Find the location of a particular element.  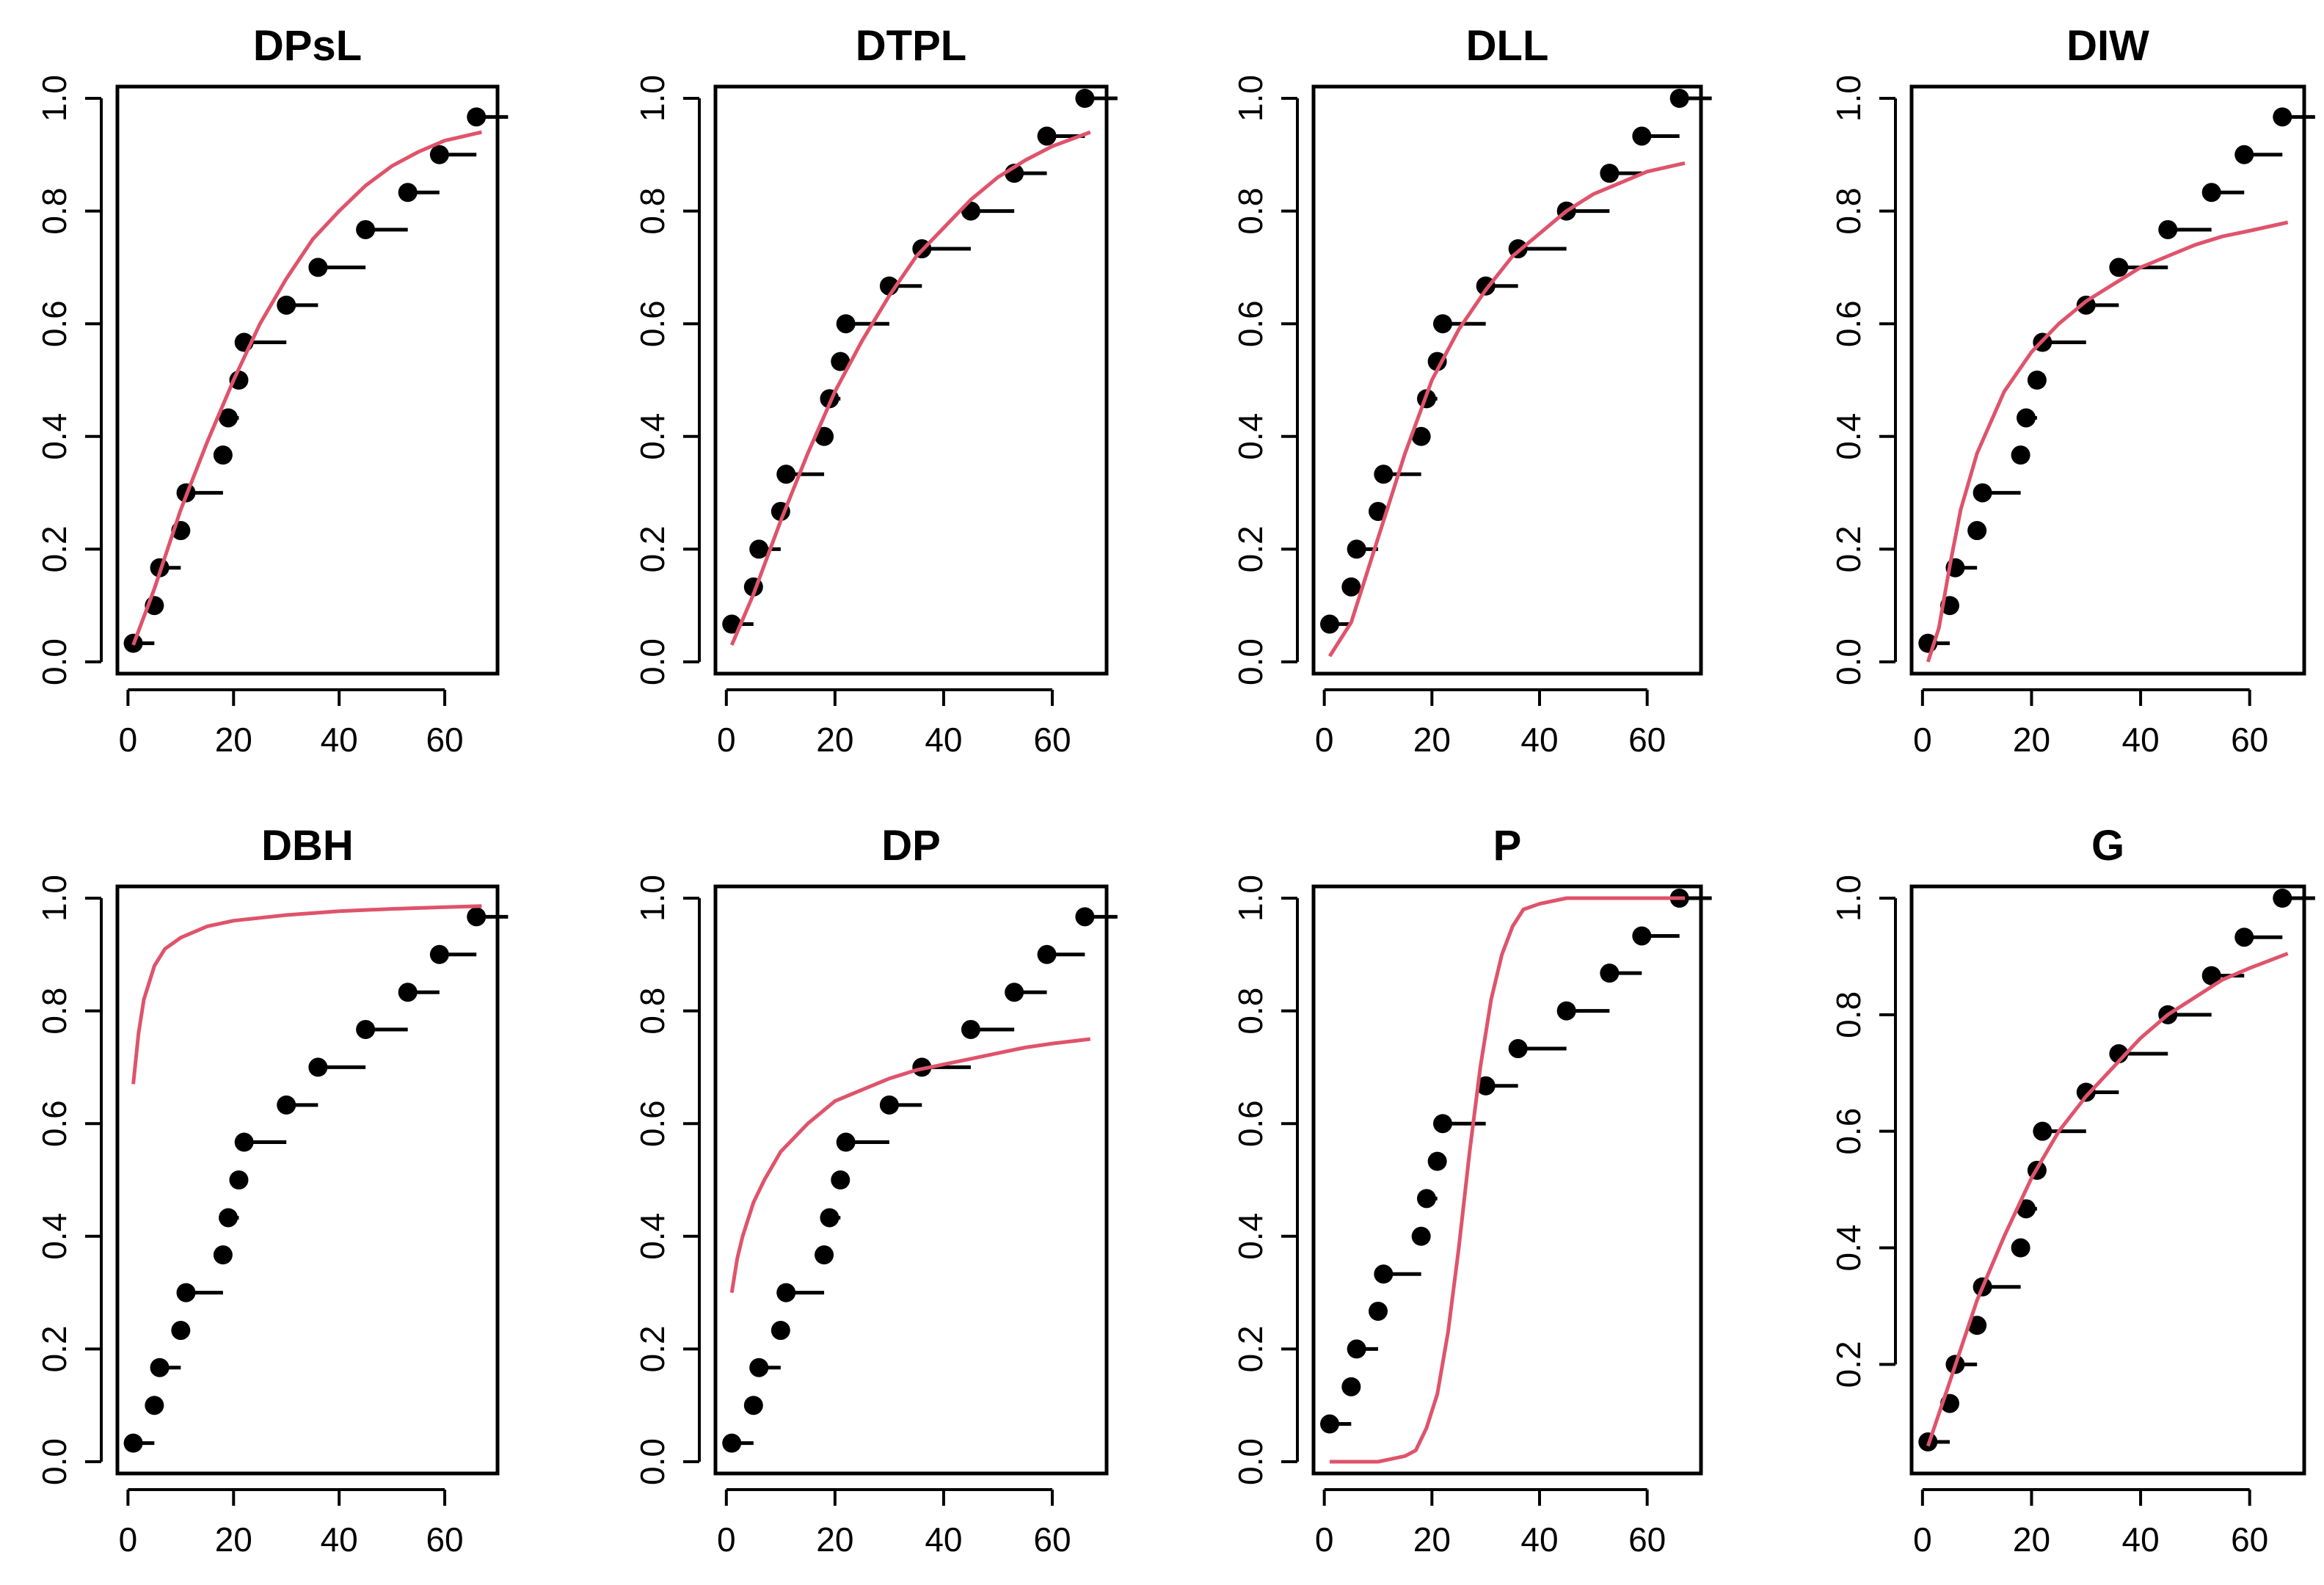

panel-dtpl: DTPL 0 20 40 60 0.0 0.2 0.4 0.6 0.8 1.0 is located at coordinates (875, 390).